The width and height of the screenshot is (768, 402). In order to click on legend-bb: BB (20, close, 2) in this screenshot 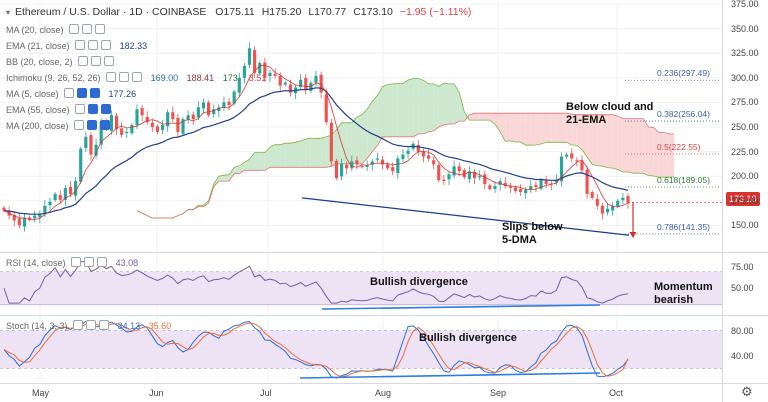, I will do `click(60, 62)`.